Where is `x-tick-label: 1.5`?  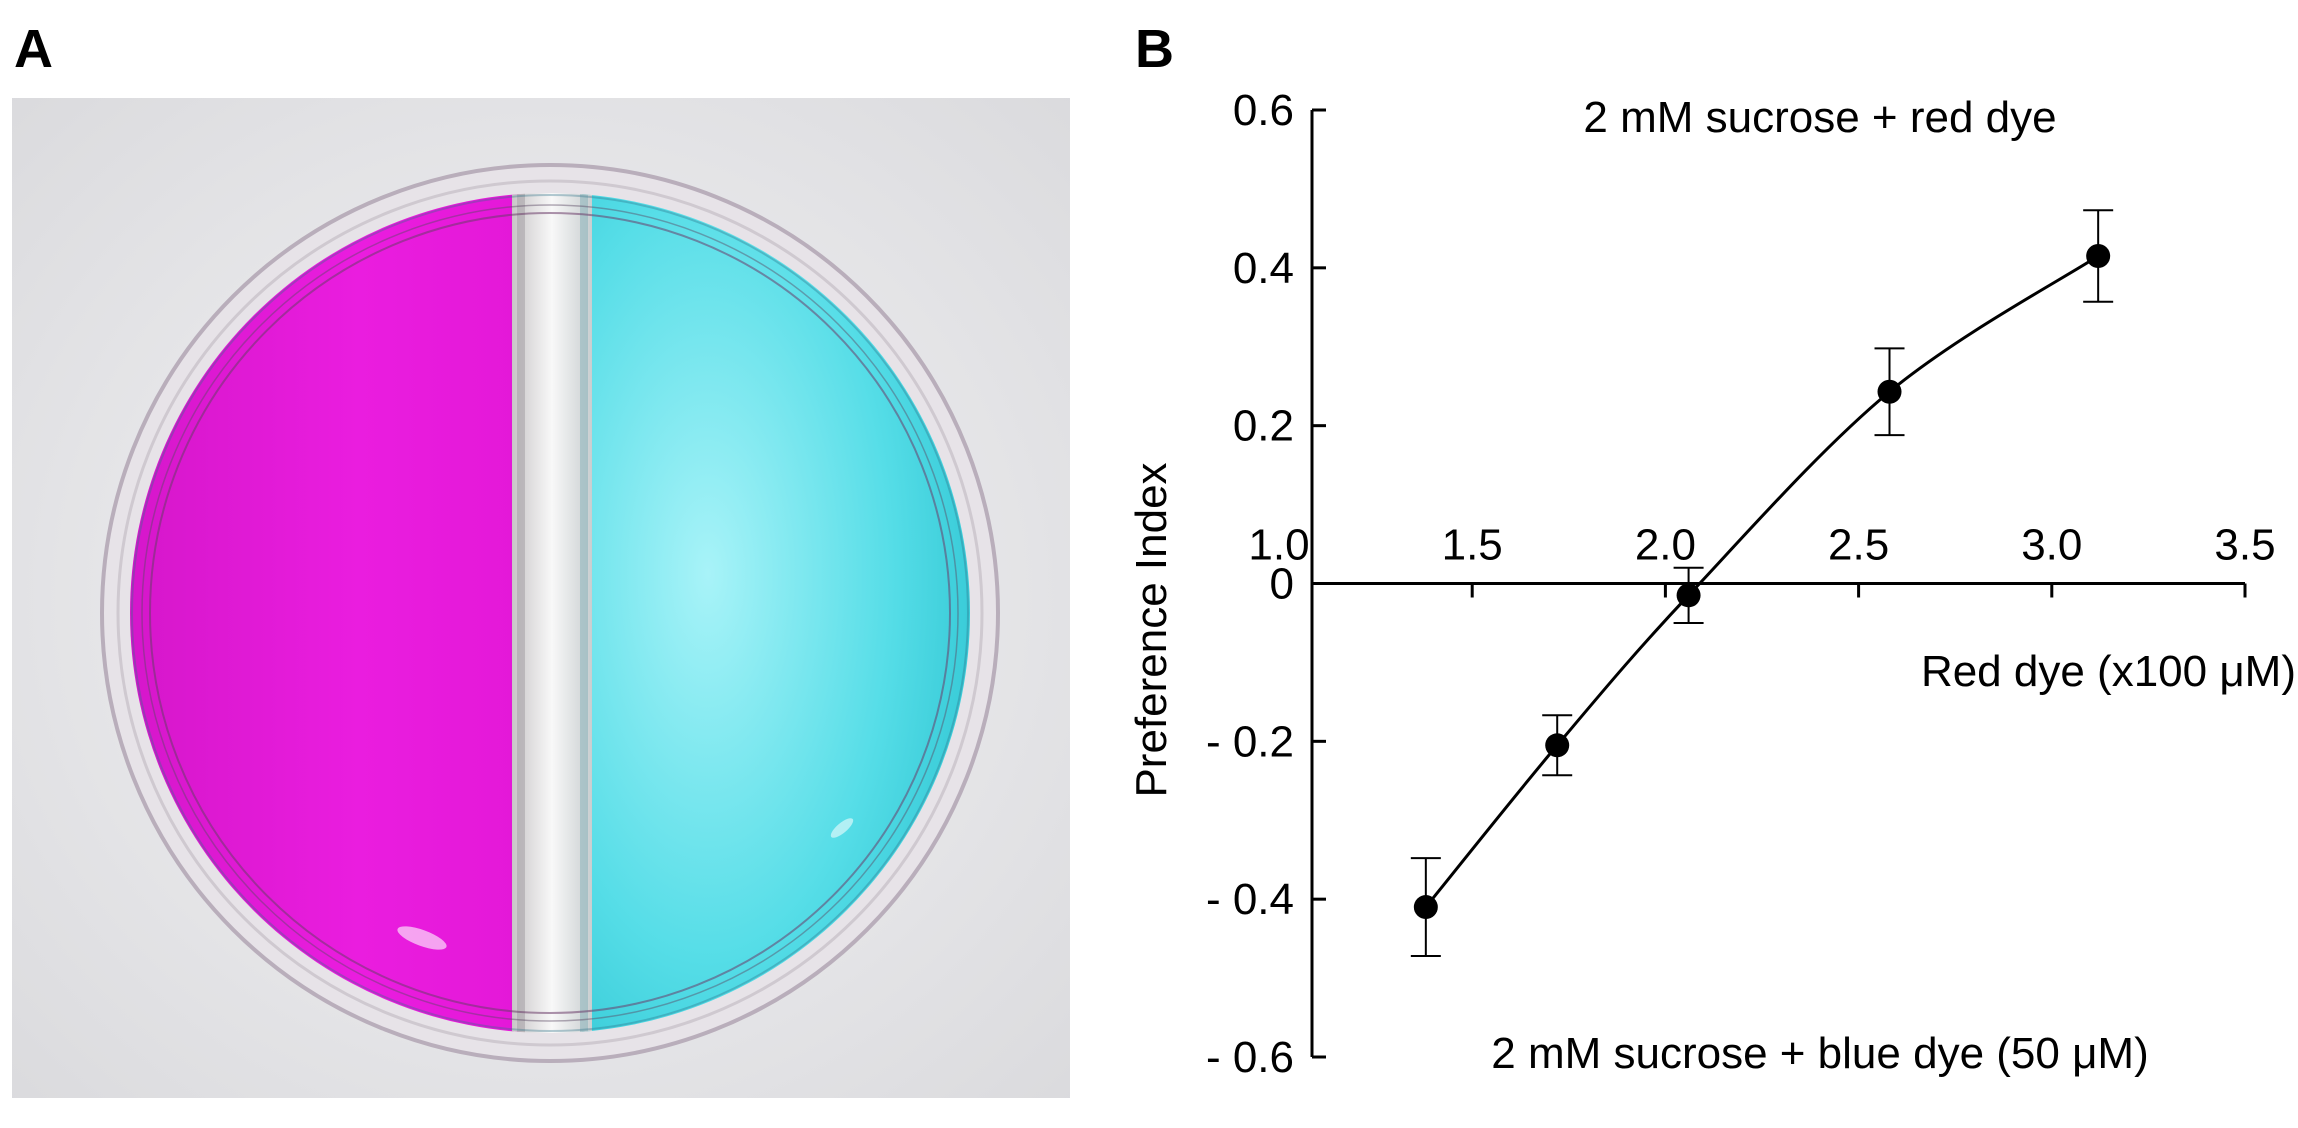
x-tick-label: 1.5 is located at coordinates (1472, 545).